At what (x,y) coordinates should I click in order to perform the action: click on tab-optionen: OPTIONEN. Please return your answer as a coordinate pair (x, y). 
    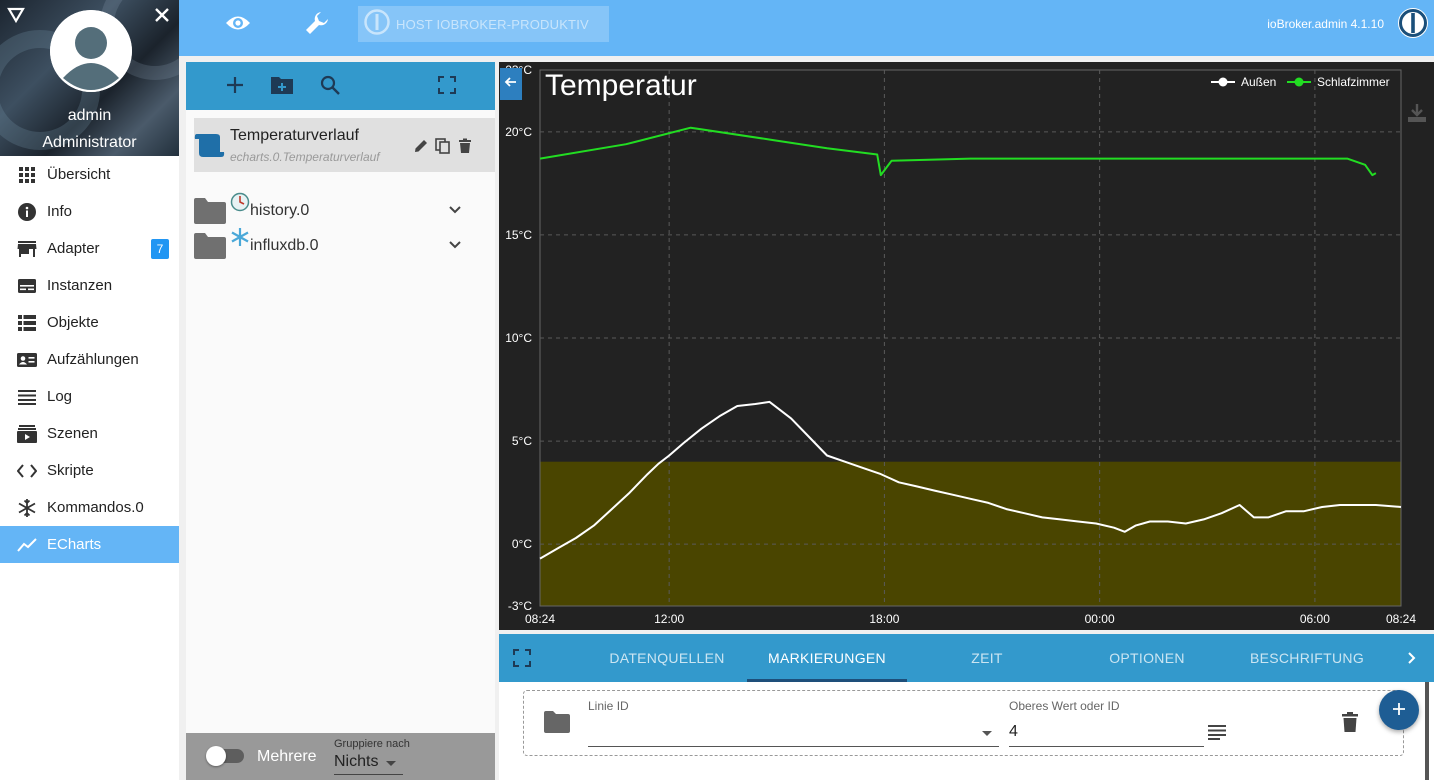
    Looking at the image, I should click on (1147, 658).